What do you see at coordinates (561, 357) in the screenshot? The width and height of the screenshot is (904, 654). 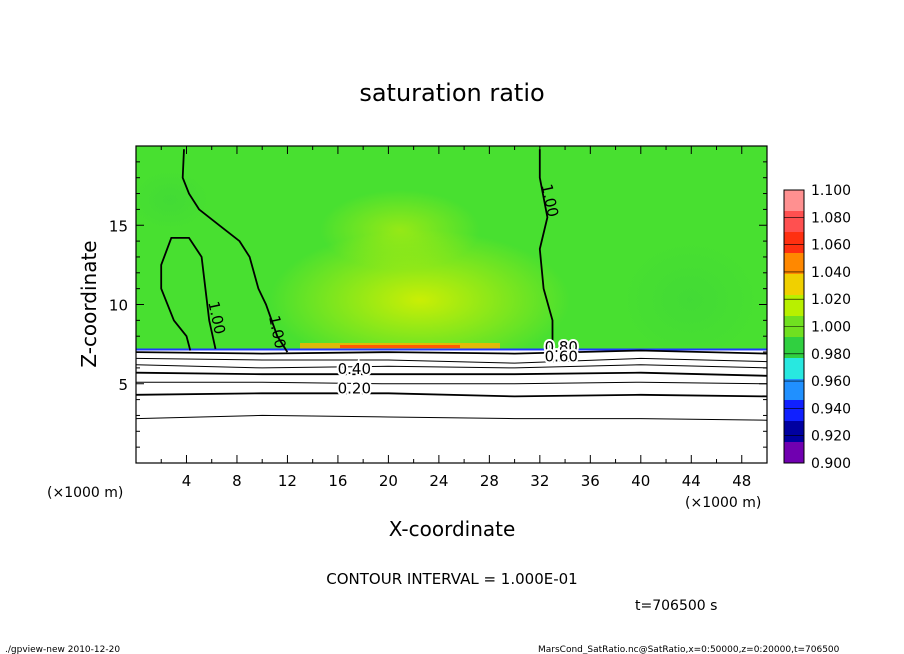 I see `contour-label: 0.60` at bounding box center [561, 357].